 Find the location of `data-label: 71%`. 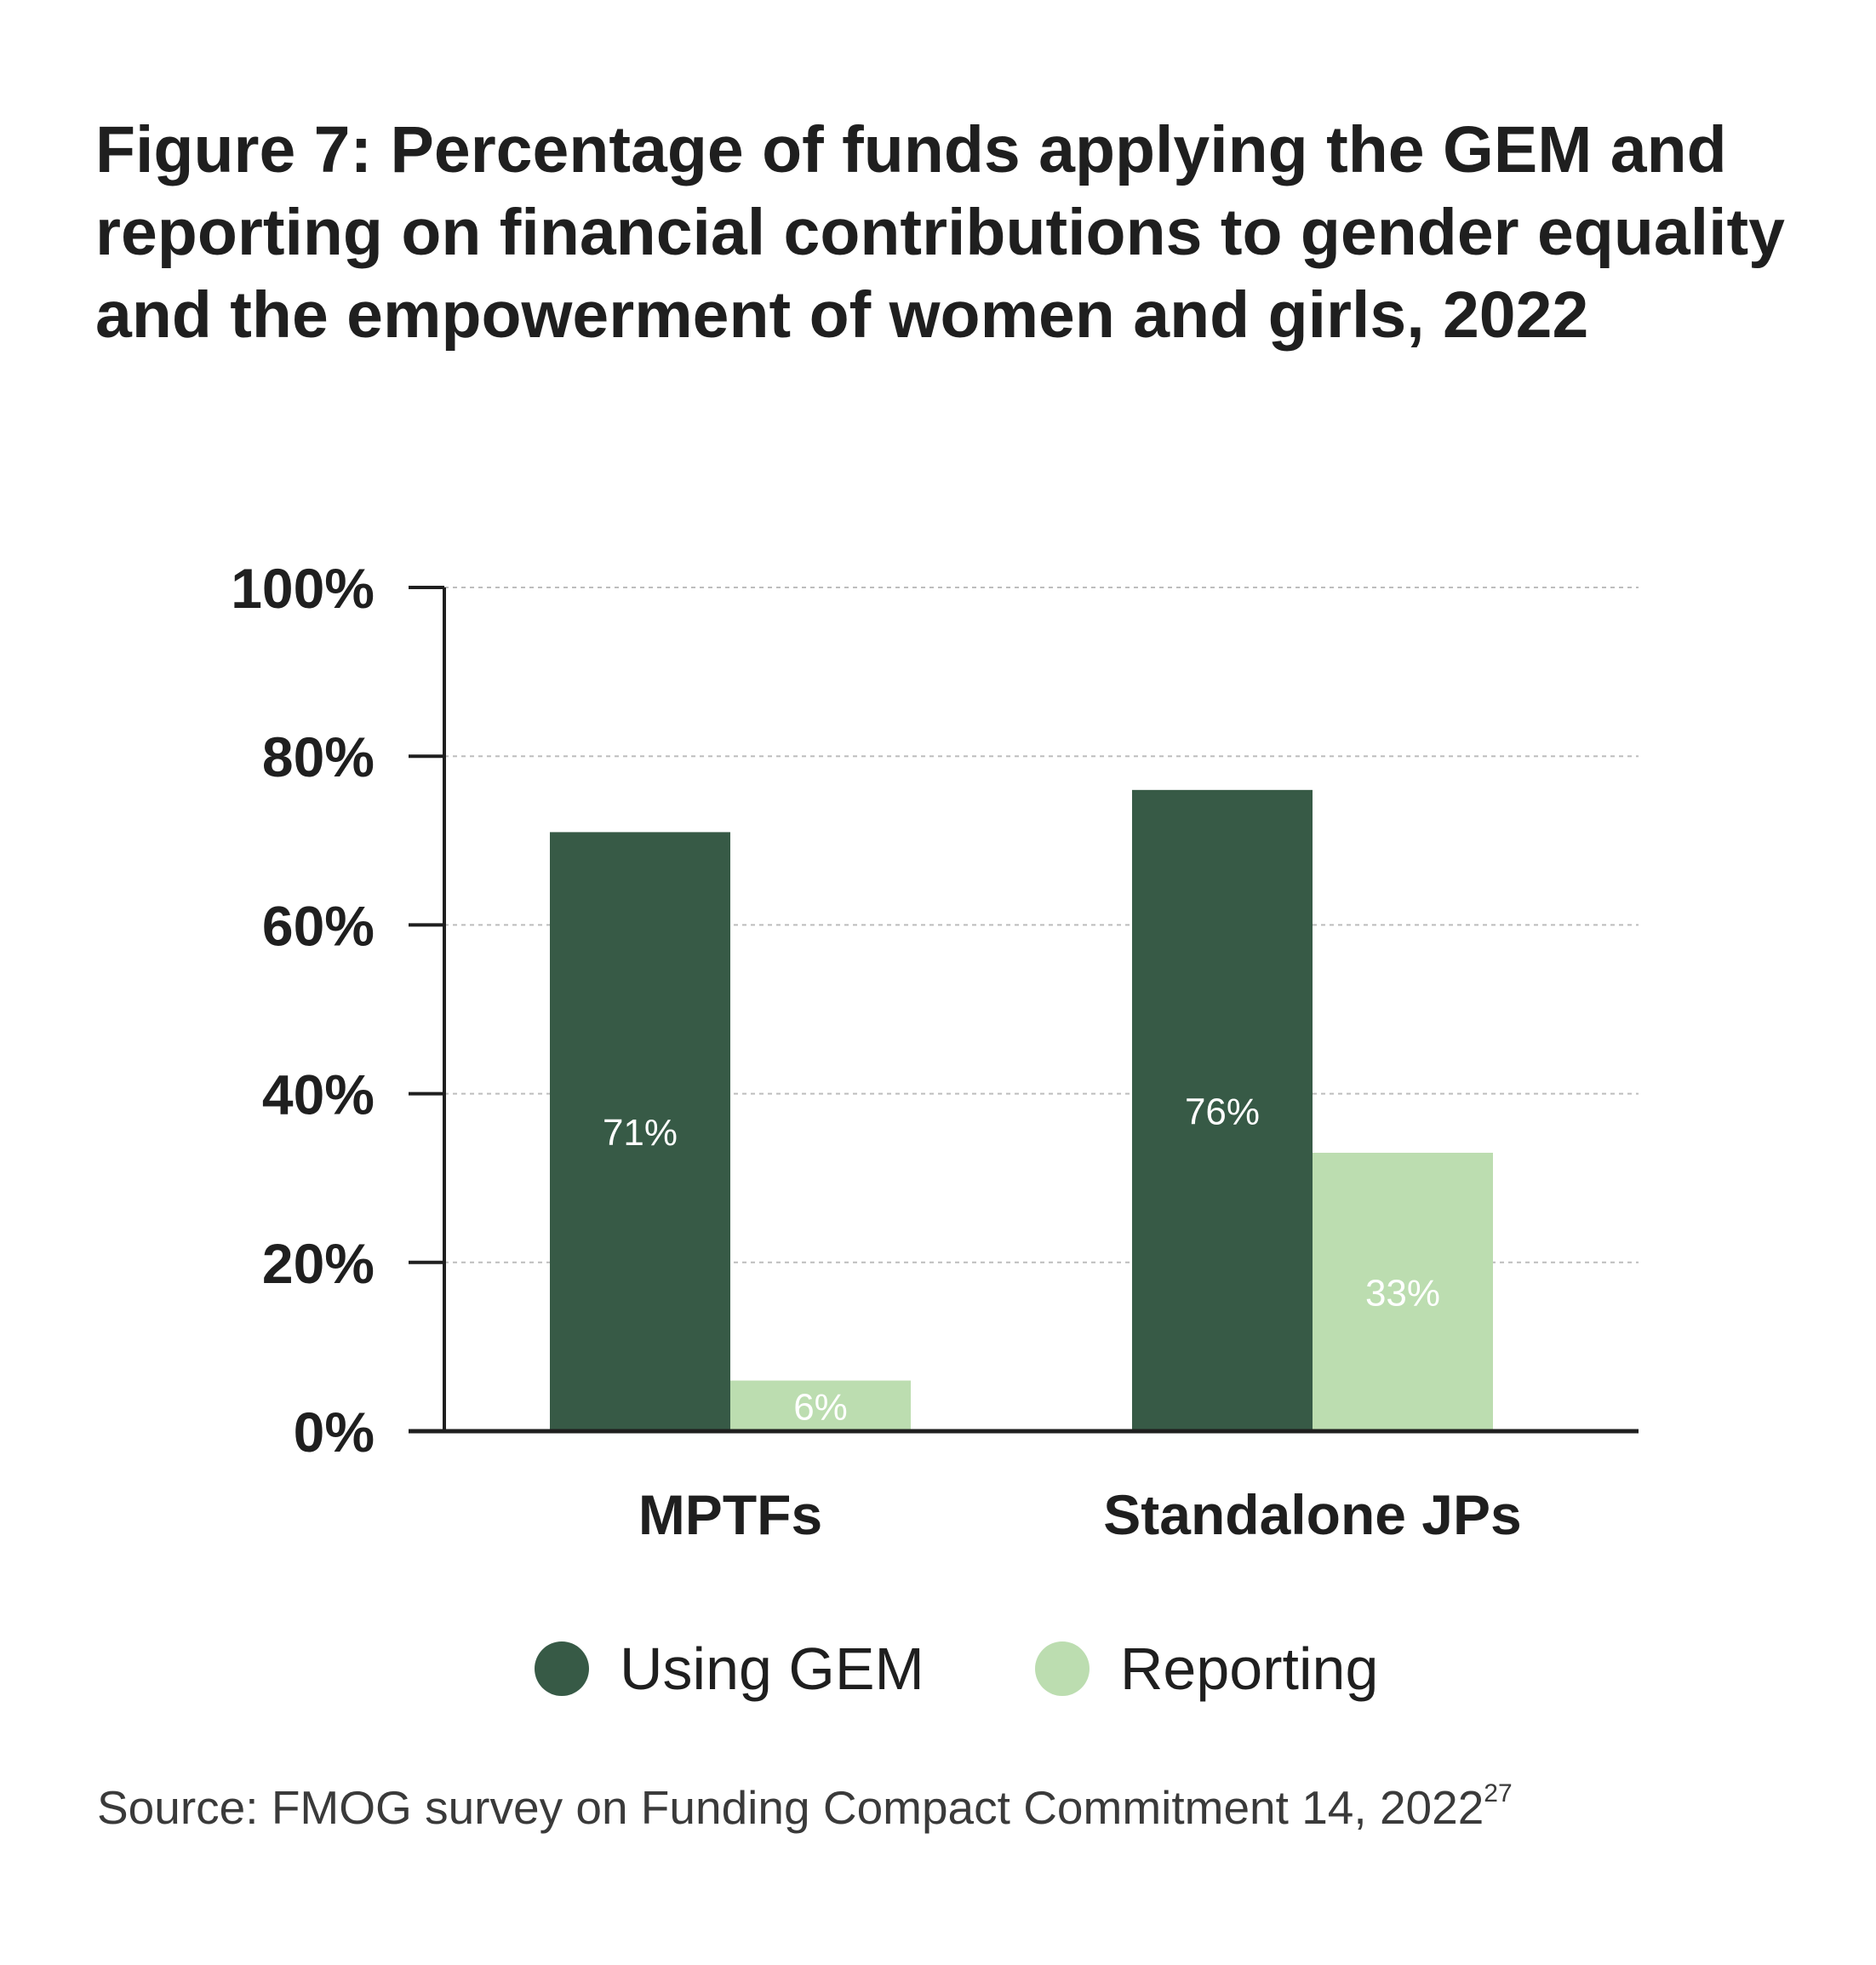

data-label: 71% is located at coordinates (640, 1133).